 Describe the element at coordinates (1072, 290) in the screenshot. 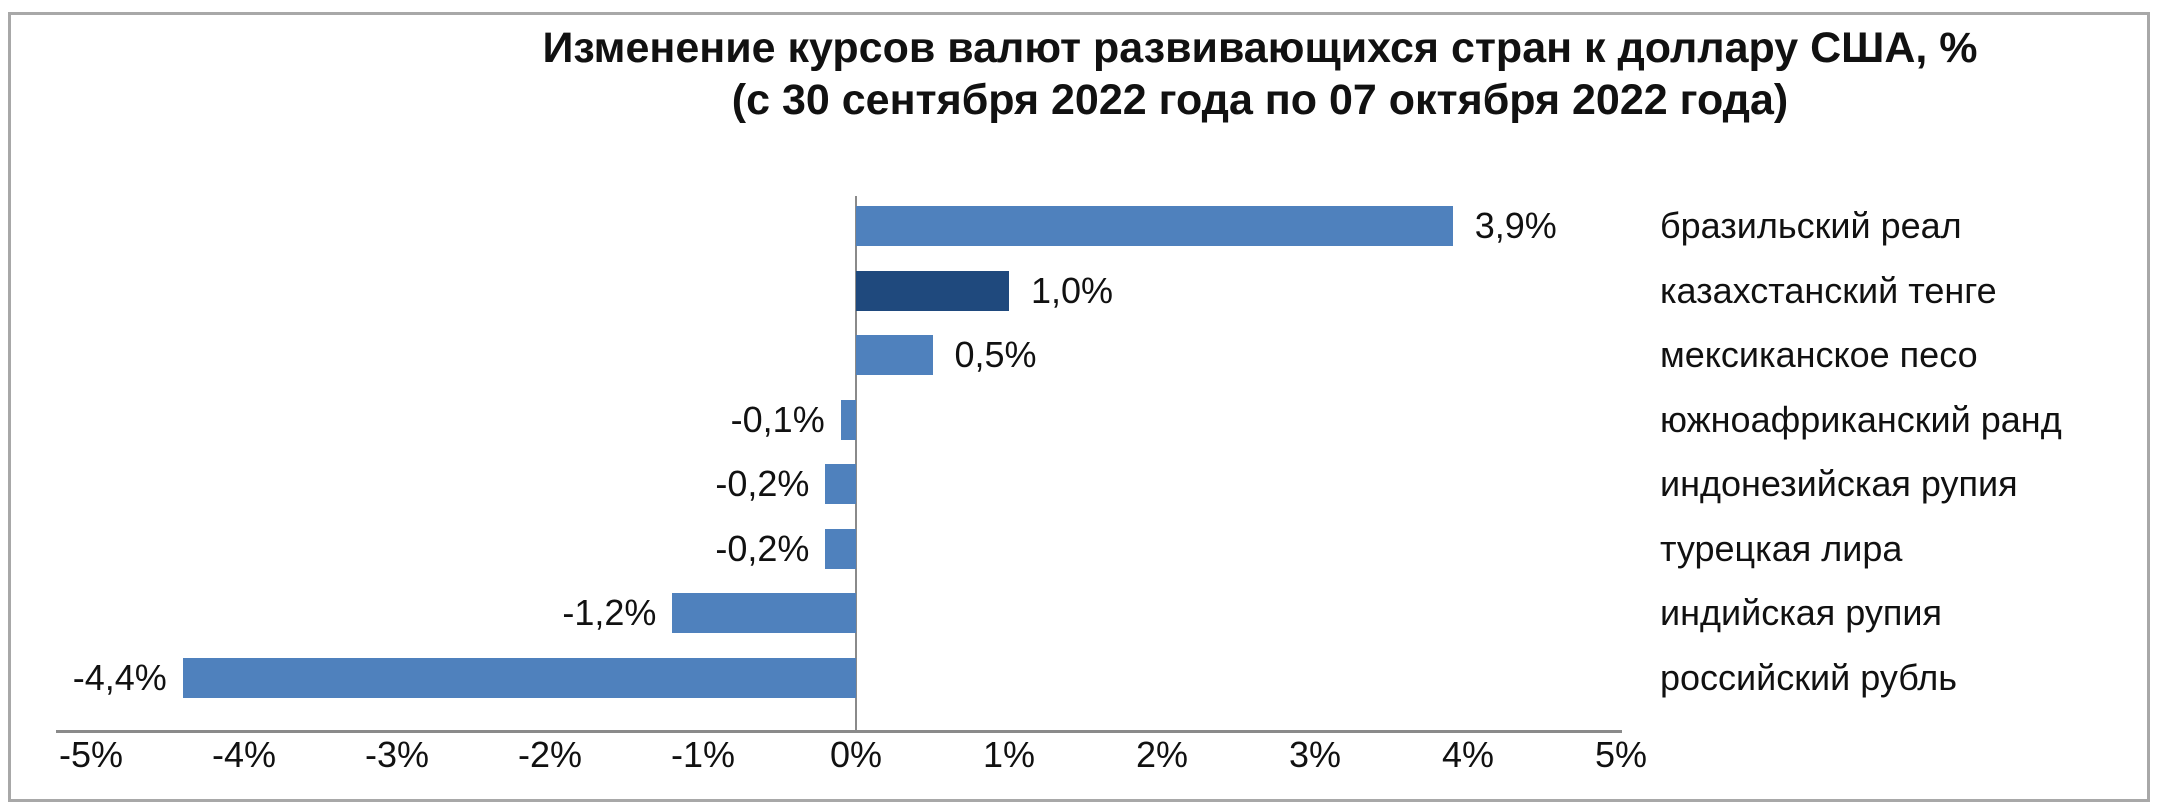

I see `data-label: 1,0%` at that location.